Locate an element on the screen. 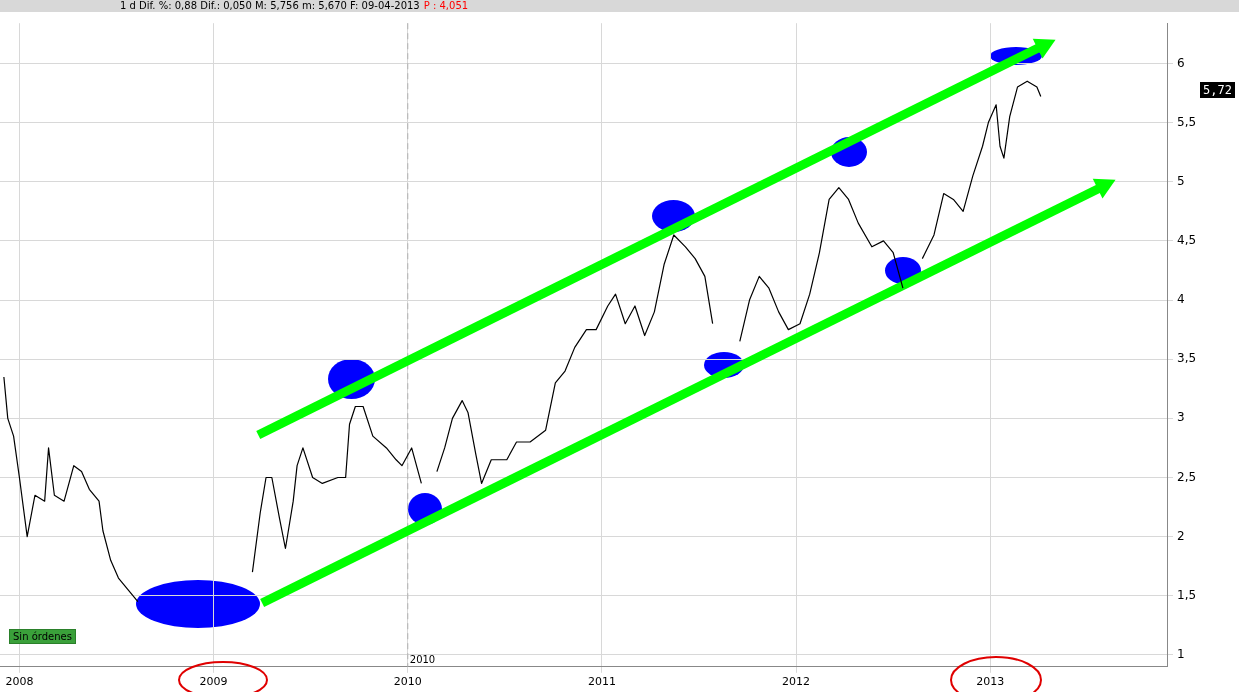 This screenshot has height=692, width=1239. x-tick-label: 2008 is located at coordinates (19, 682).